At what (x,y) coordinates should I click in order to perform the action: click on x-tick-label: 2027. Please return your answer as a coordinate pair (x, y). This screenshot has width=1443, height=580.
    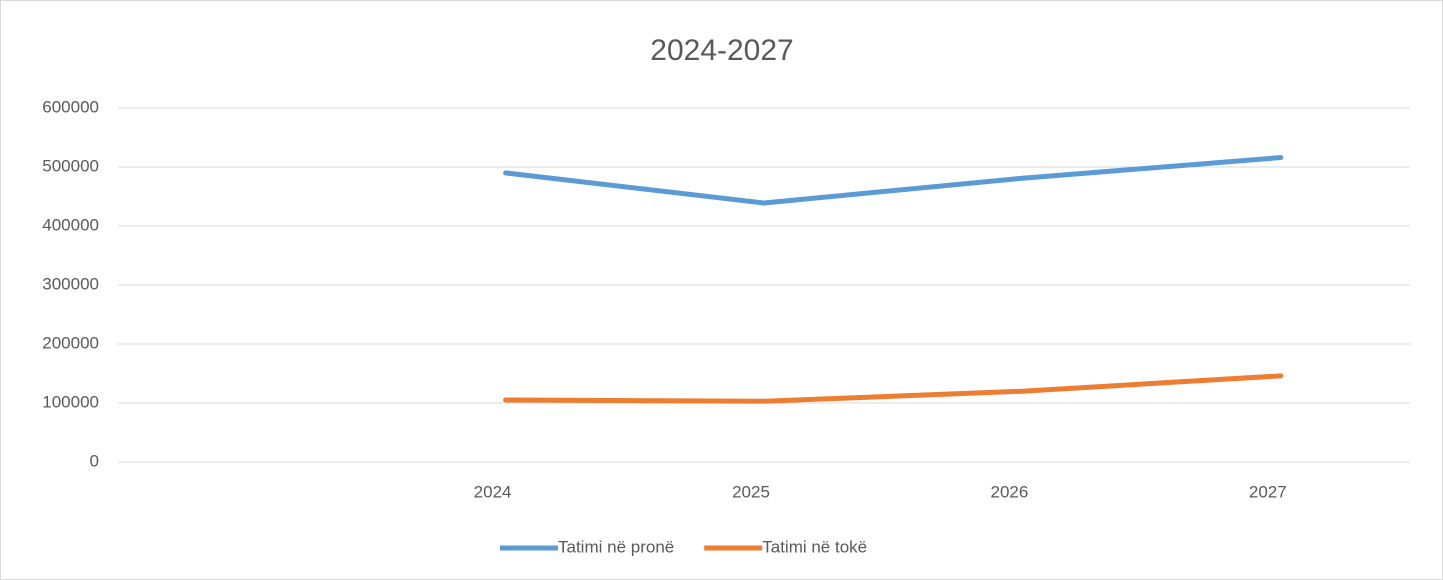
    Looking at the image, I should click on (1268, 491).